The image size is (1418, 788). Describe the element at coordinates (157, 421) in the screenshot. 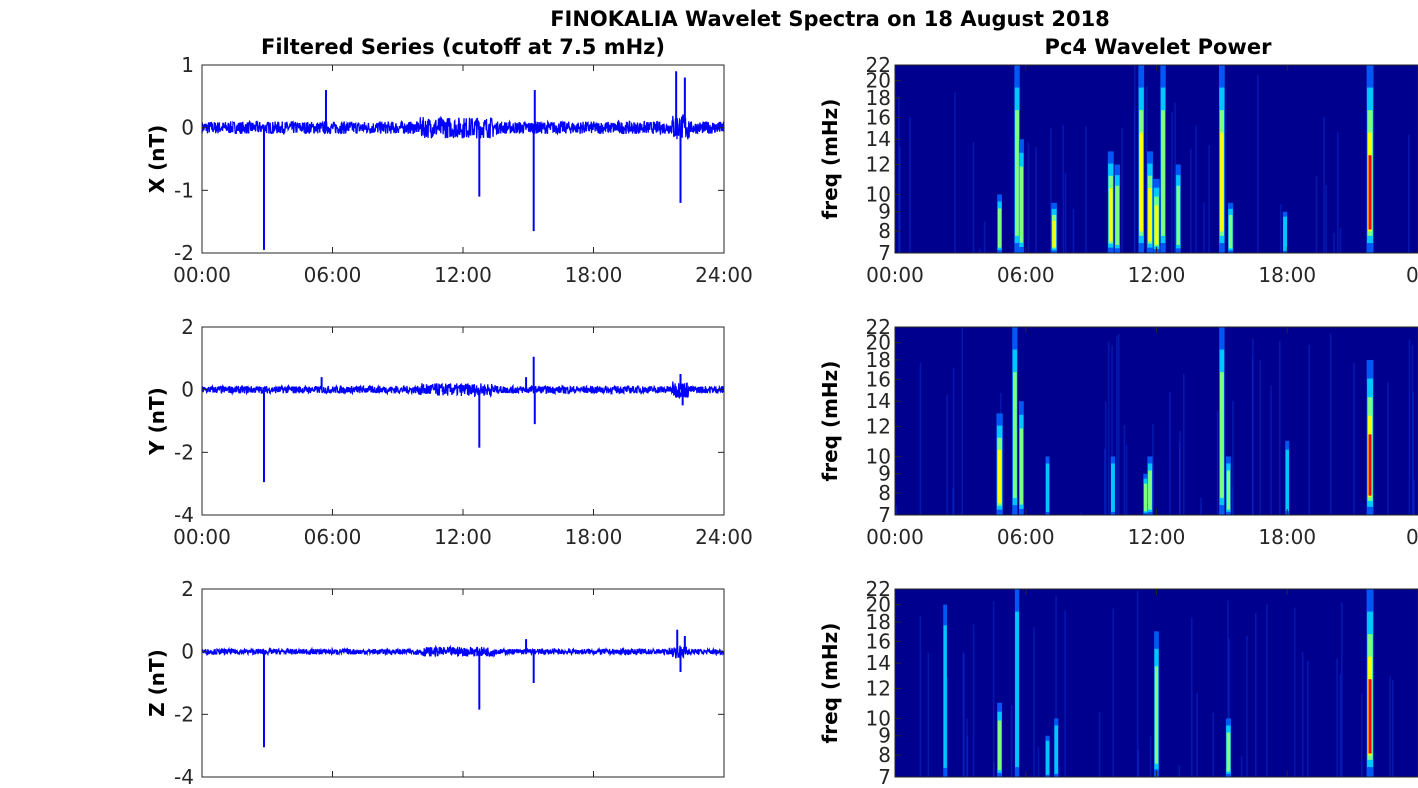

I see `y-axis-label: Y (nT)` at that location.